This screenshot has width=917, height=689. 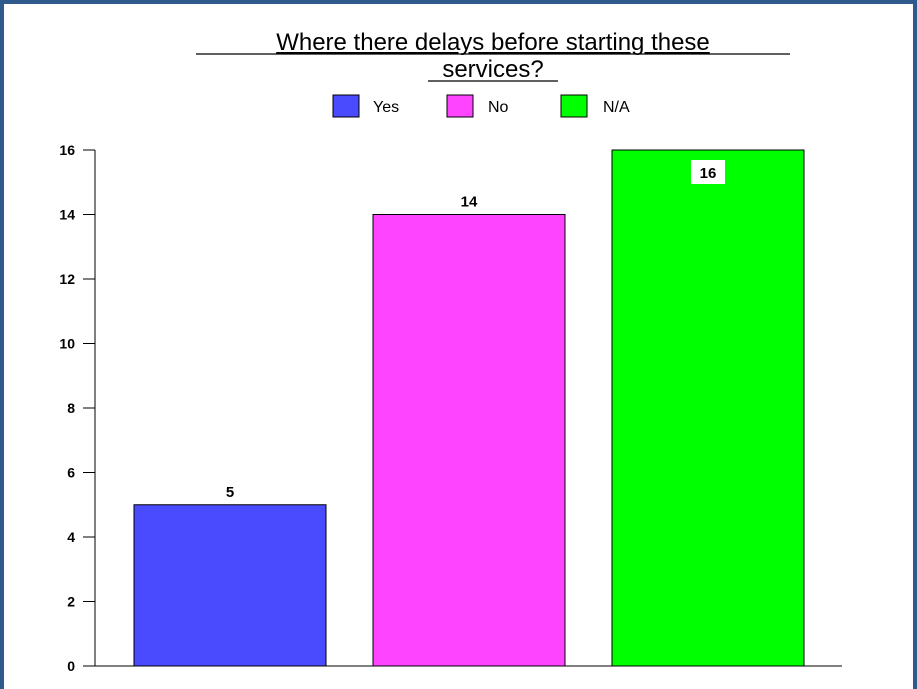 I want to click on legend-label-na: N/A, so click(x=616, y=107).